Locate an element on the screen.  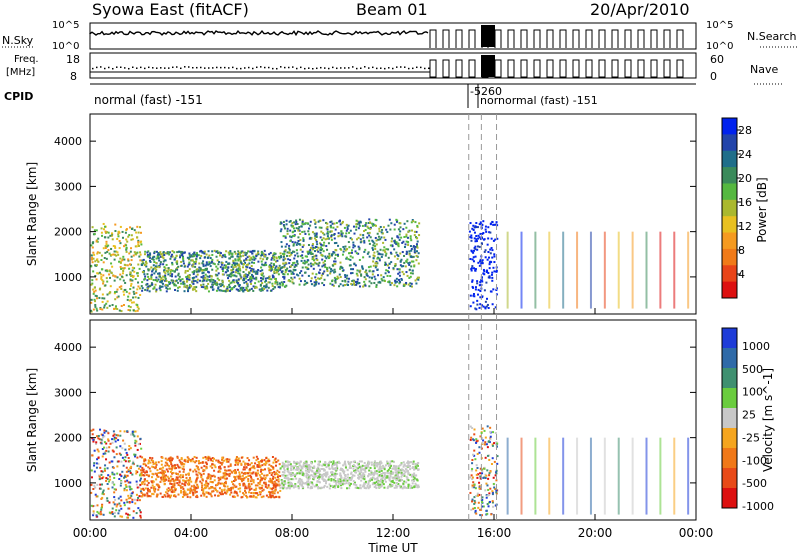
cbar-tick-label: 8 is located at coordinates (741, 250).